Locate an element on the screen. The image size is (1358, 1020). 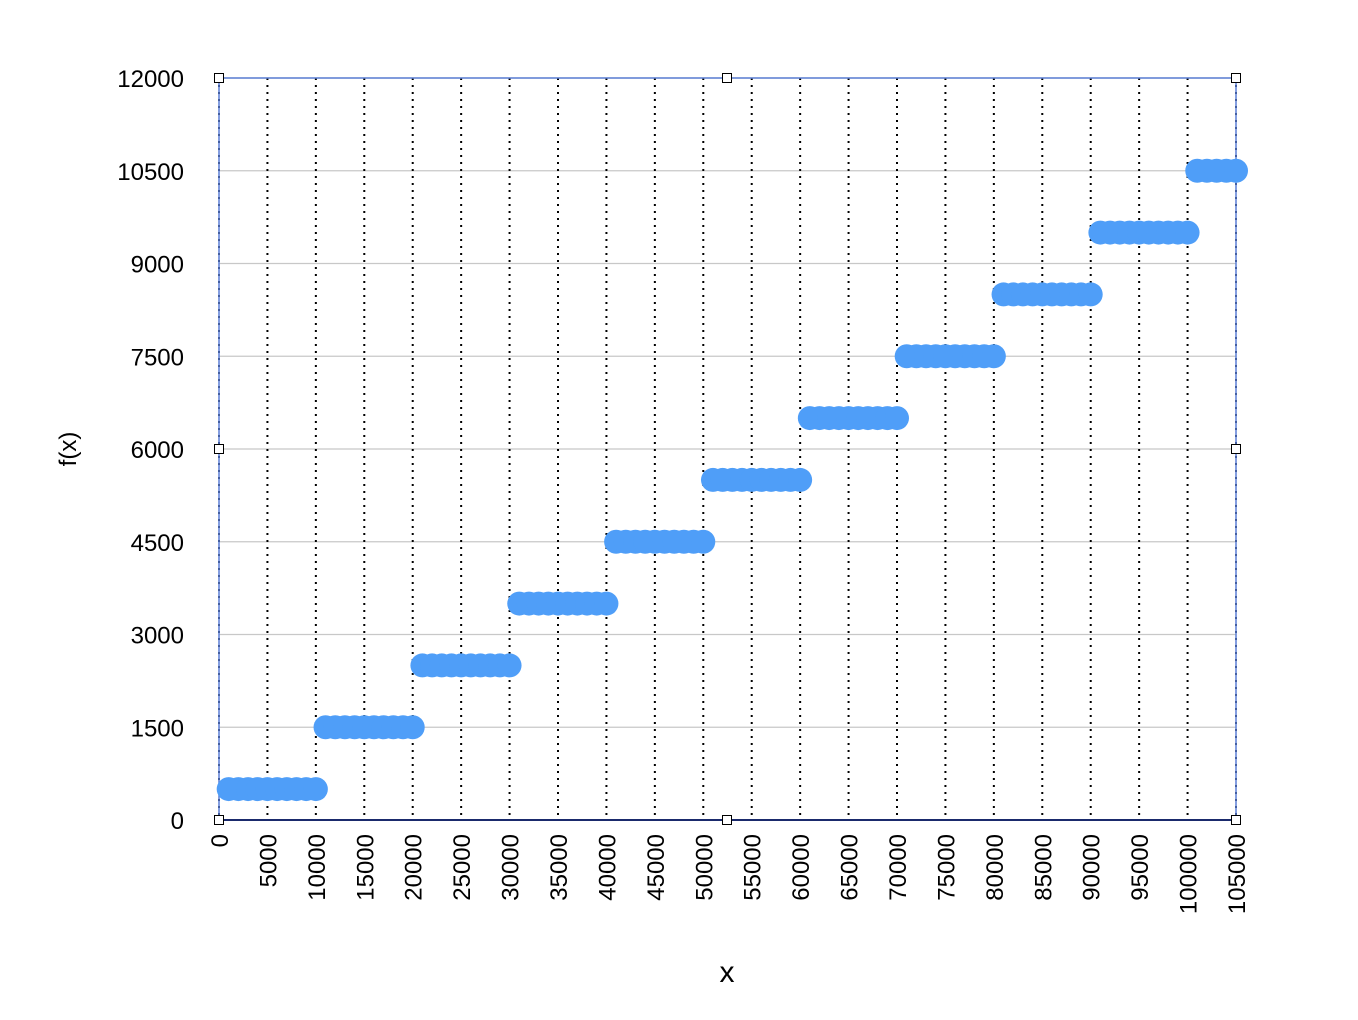
x-tick-label: 80000 is located at coordinates (995, 867).